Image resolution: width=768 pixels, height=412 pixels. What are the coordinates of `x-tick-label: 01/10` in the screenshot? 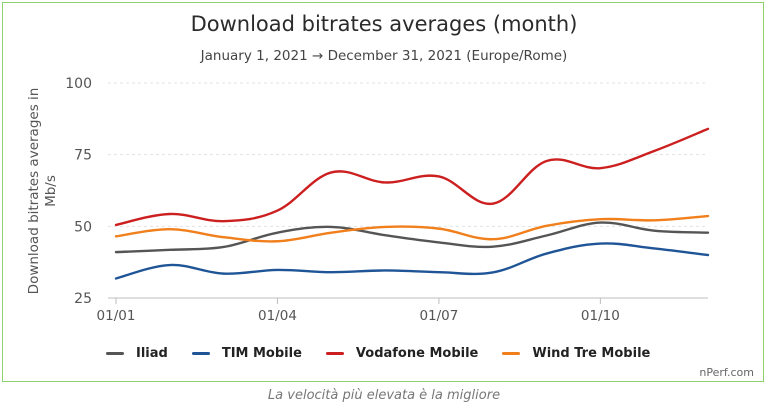 It's located at (600, 316).